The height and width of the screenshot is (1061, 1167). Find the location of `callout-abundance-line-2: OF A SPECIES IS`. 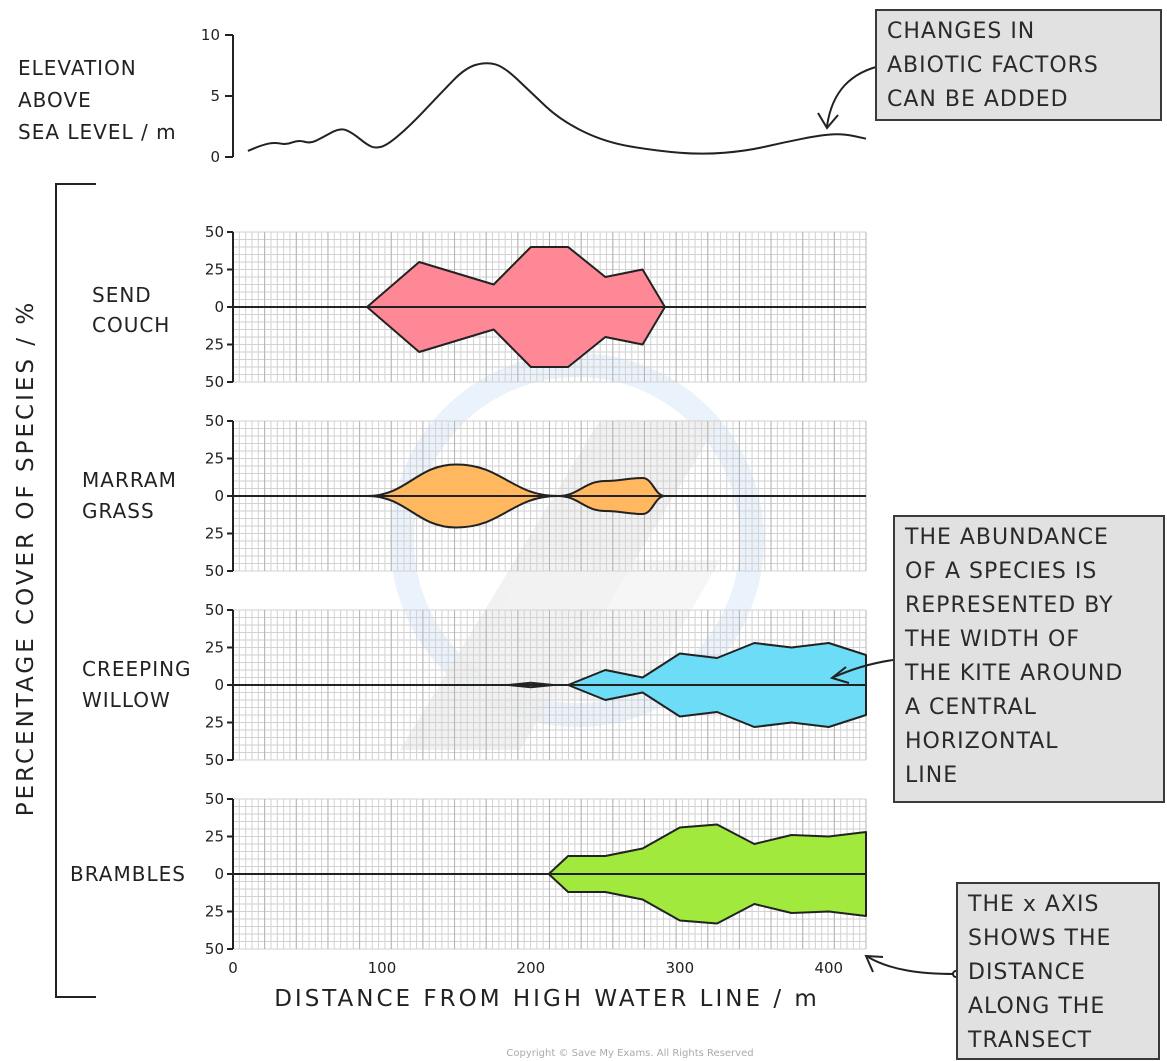

callout-abundance-line-2: OF A SPECIES IS is located at coordinates (1001, 571).